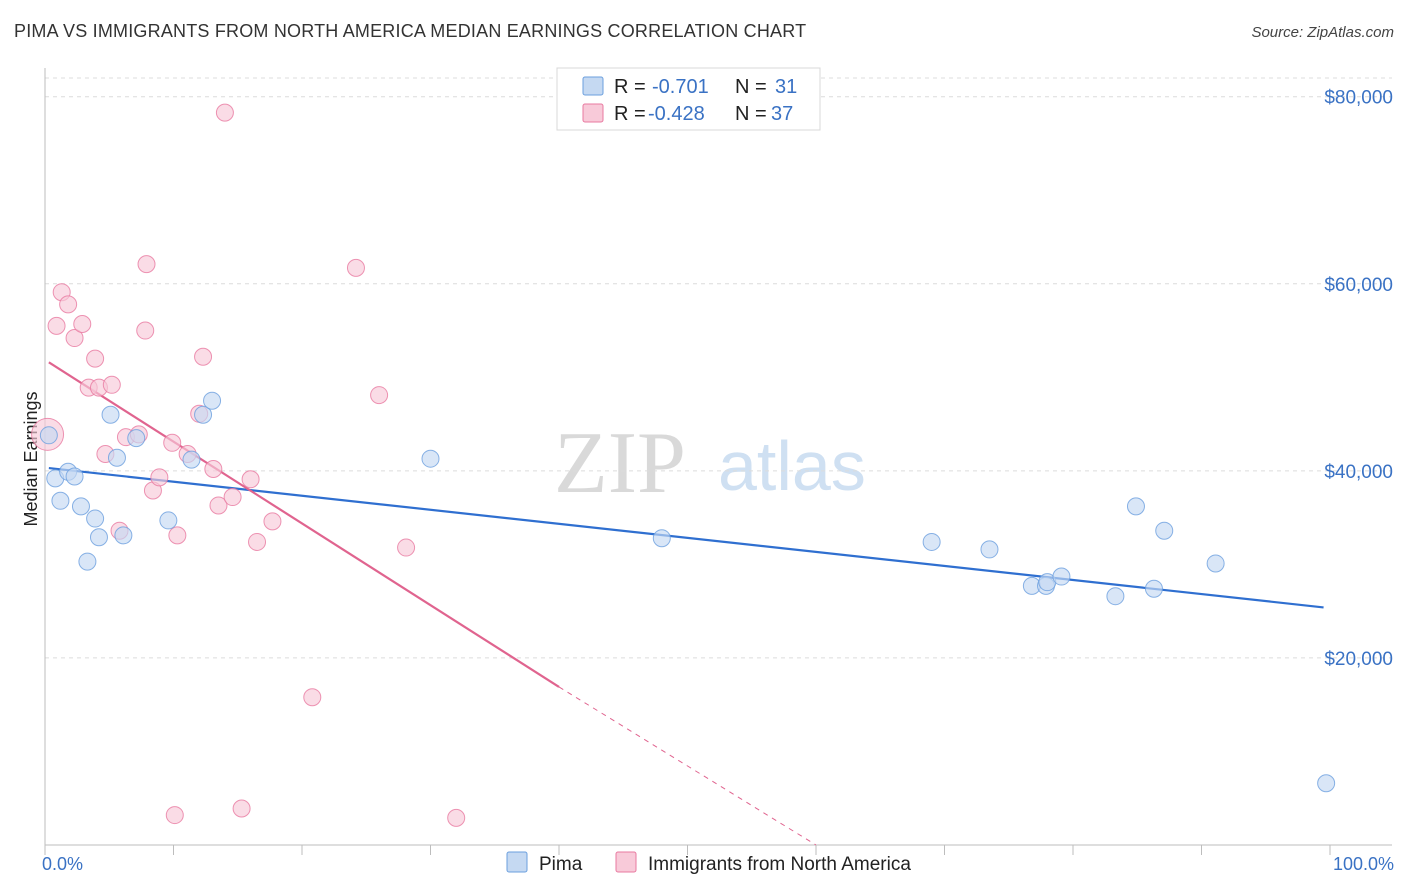 This screenshot has width=1406, height=892. What do you see at coordinates (62, 864) in the screenshot?
I see `x-tick-label-0: 0.0%` at bounding box center [62, 864].